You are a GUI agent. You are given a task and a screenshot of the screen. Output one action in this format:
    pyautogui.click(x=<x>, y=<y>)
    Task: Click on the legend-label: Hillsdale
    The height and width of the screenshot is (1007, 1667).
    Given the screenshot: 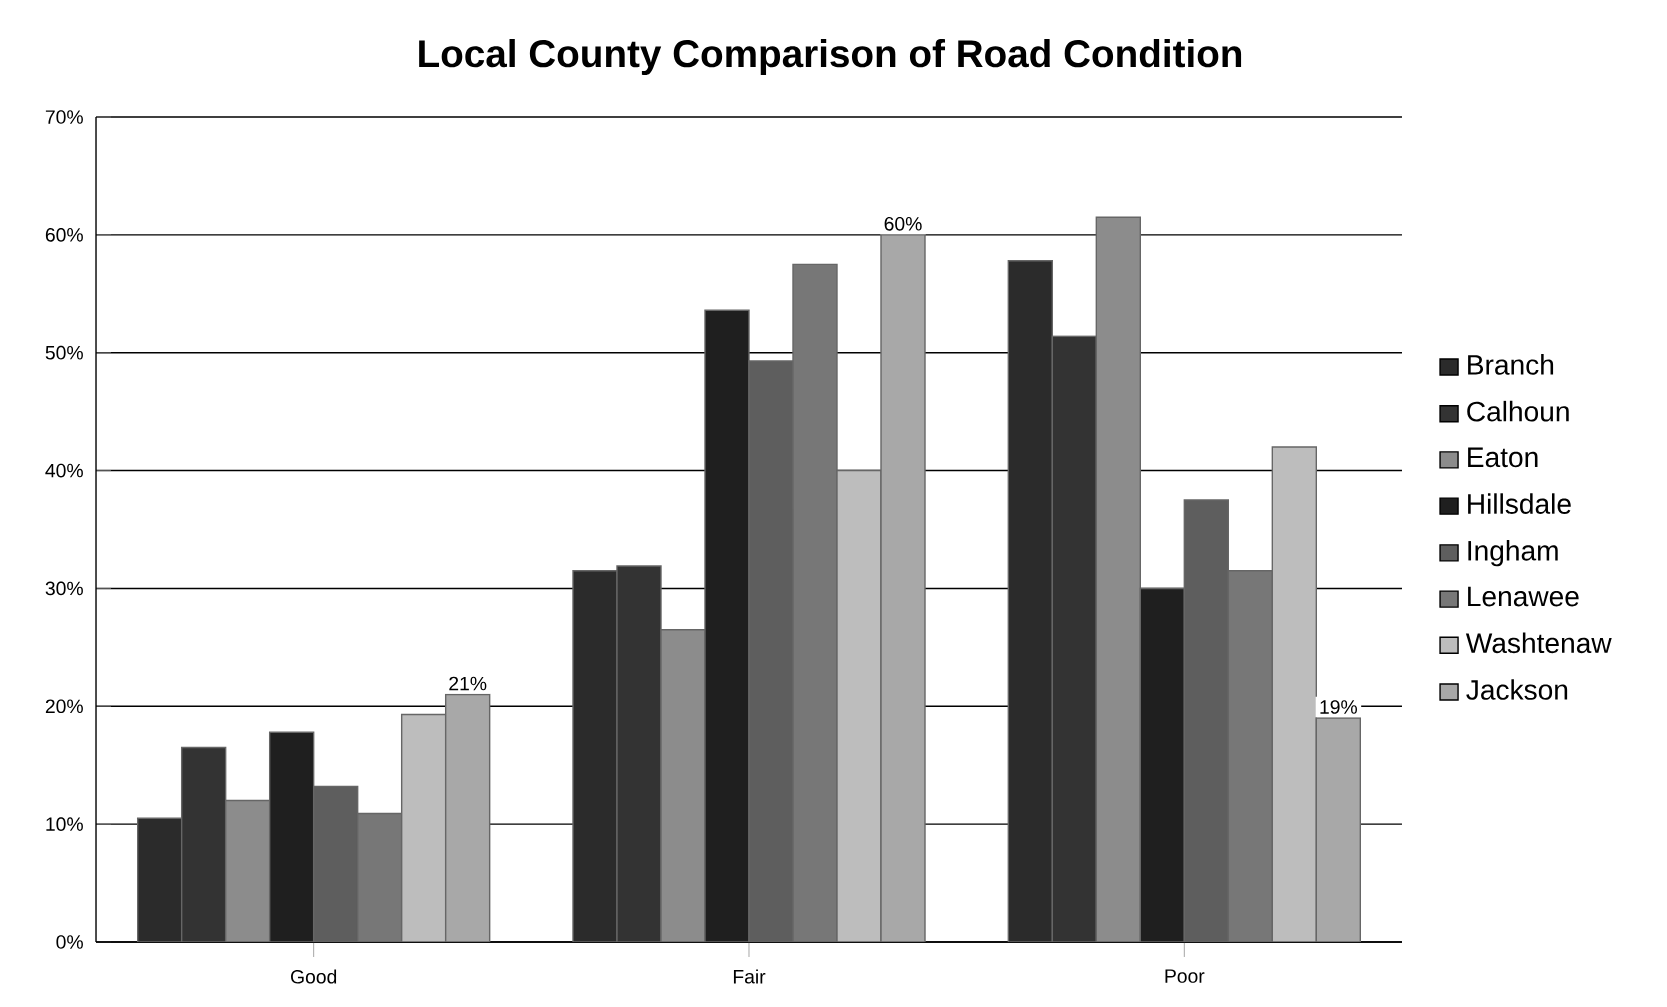 What is the action you would take?
    pyautogui.click(x=1519, y=503)
    